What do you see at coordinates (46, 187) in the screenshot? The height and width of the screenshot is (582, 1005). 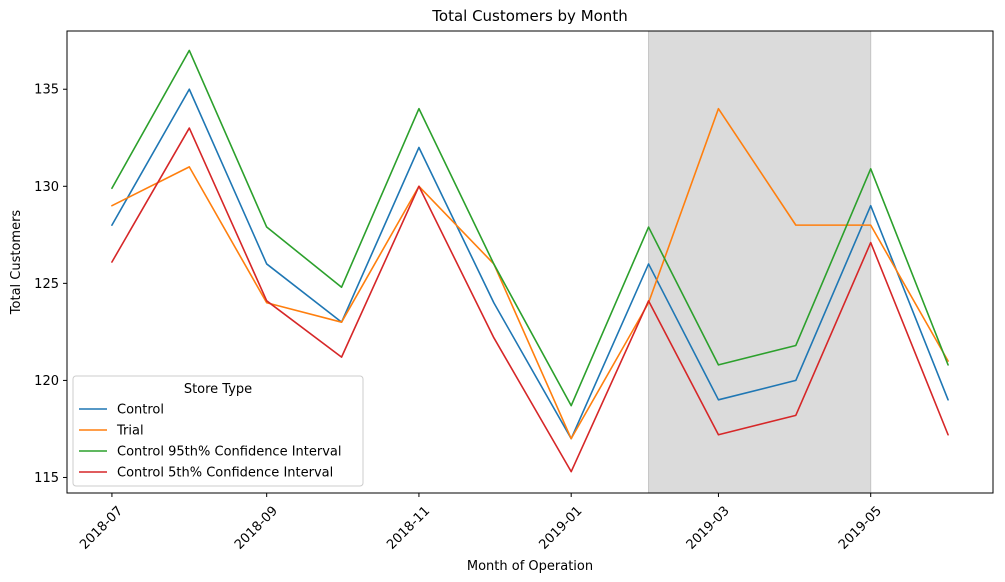 I see `y-tick-label: 130` at bounding box center [46, 187].